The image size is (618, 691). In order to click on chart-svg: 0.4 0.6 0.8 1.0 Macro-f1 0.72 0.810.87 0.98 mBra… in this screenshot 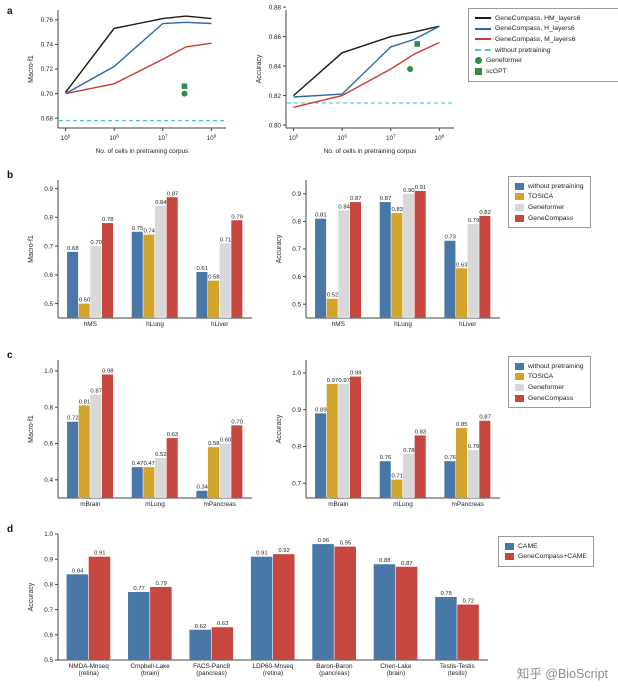, I will do `click(140, 434)`.